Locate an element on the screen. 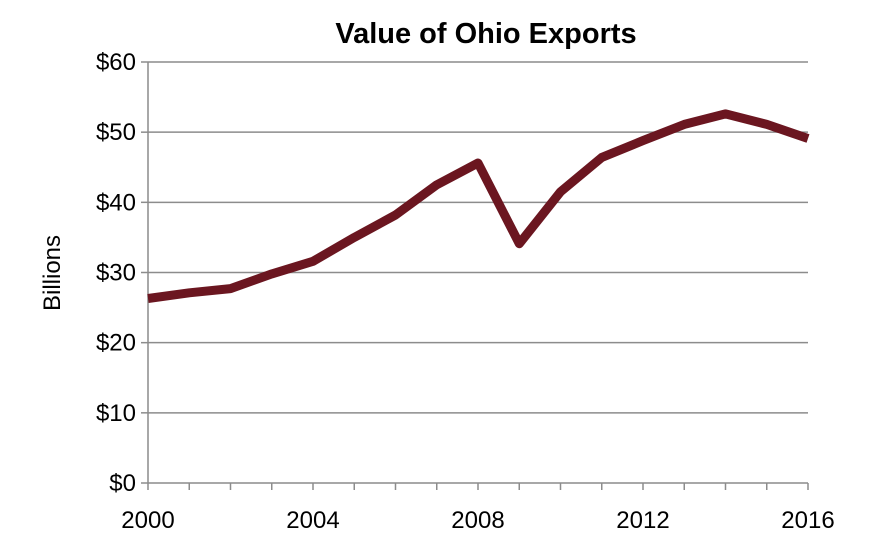 The width and height of the screenshot is (880, 553). x-tick-label-4: 2016 is located at coordinates (807, 520).